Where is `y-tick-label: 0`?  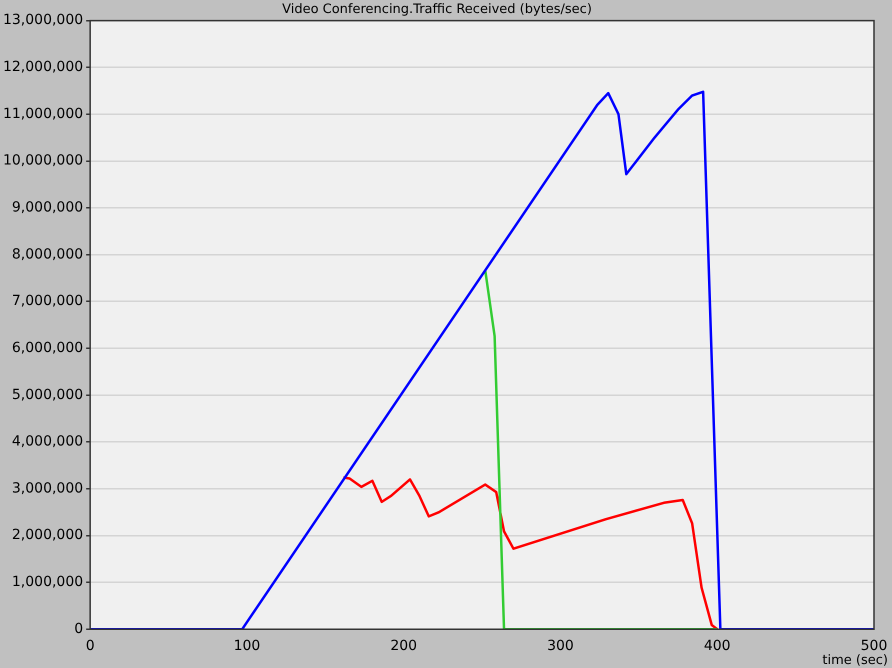
y-tick-label: 0 is located at coordinates (79, 628).